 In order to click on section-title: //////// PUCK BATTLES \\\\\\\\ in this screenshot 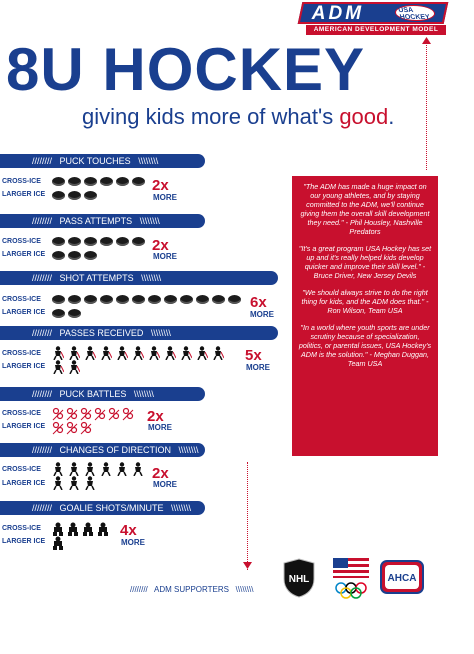, I will do `click(93, 394)`.